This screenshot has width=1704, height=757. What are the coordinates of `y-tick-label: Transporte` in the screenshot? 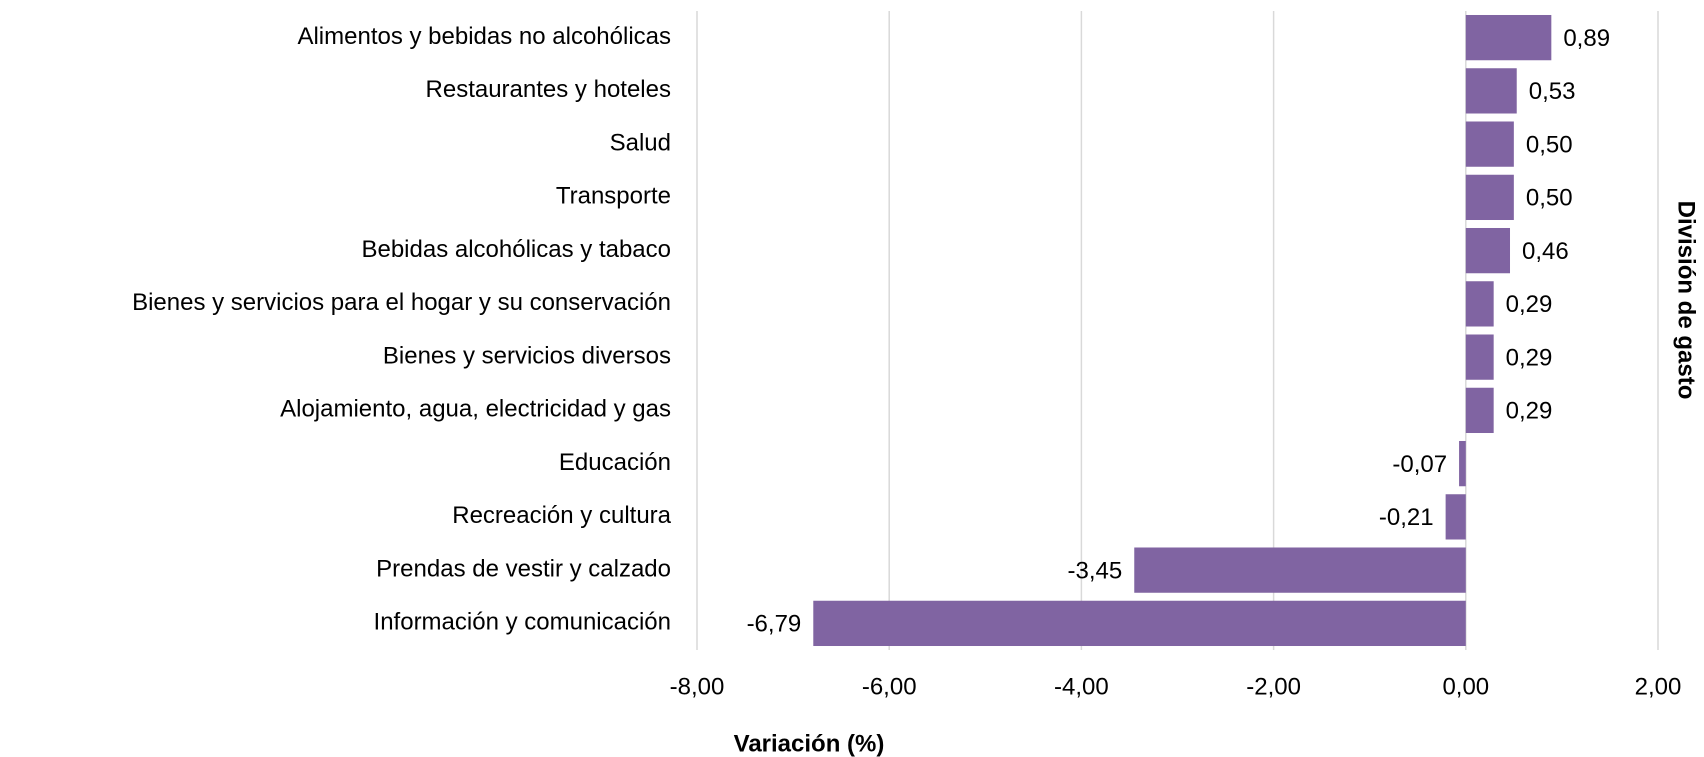 It's located at (613, 196).